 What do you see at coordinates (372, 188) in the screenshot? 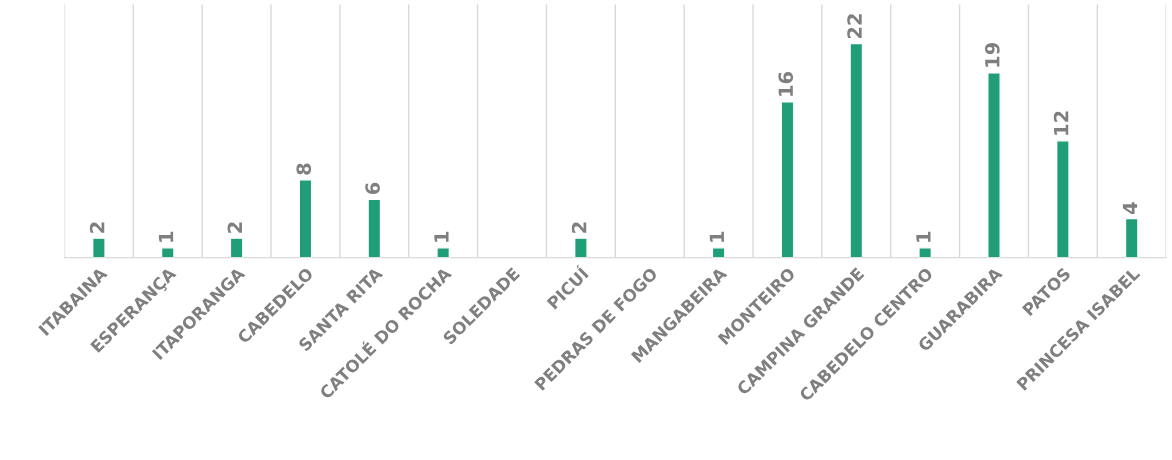
I see `data-label: 6` at bounding box center [372, 188].